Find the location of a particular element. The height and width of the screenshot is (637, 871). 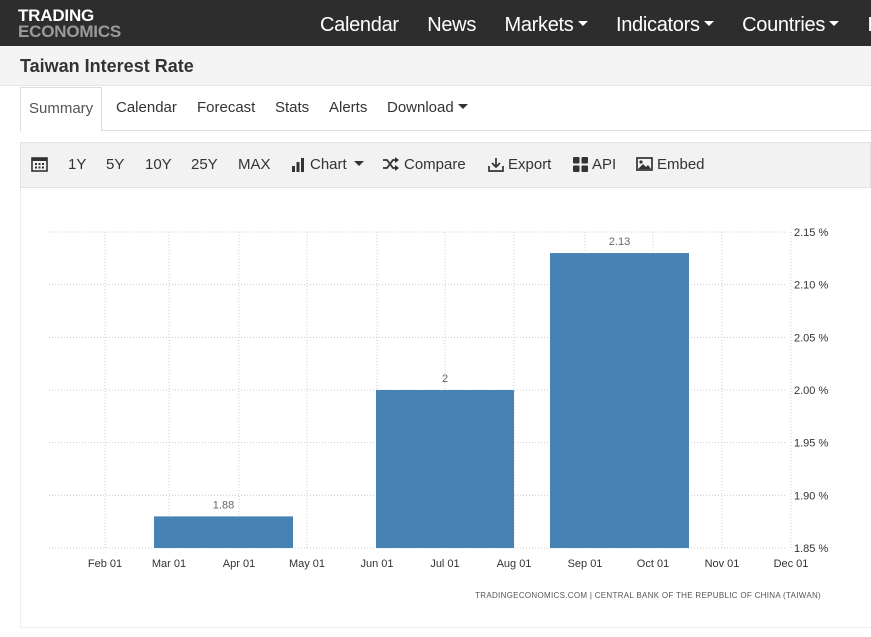

chart-type-button: Chart is located at coordinates (327, 165).